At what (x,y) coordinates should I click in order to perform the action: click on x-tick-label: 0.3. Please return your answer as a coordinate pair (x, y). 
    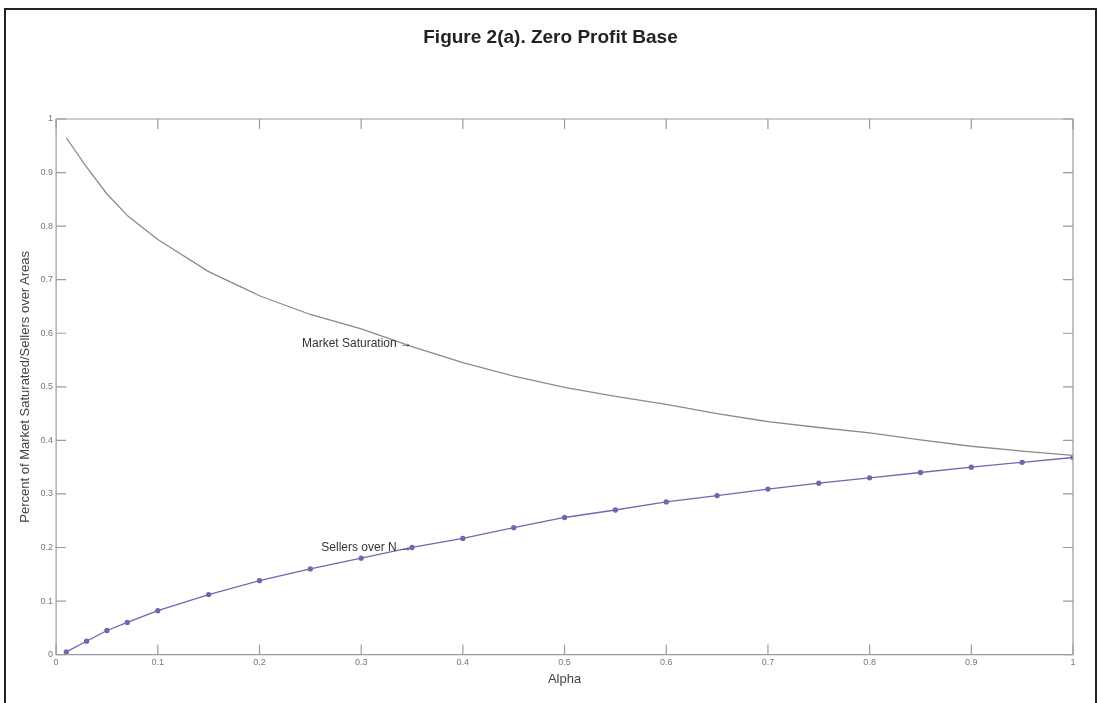
    Looking at the image, I should click on (361, 662).